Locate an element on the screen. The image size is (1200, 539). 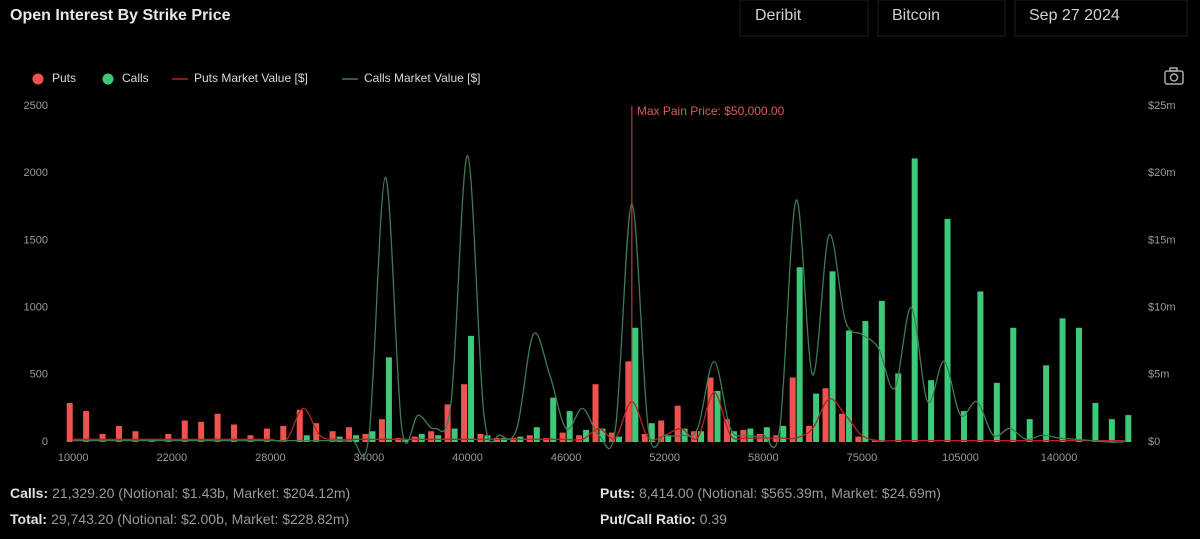
y2-tick-label: $15m is located at coordinates (1162, 240).